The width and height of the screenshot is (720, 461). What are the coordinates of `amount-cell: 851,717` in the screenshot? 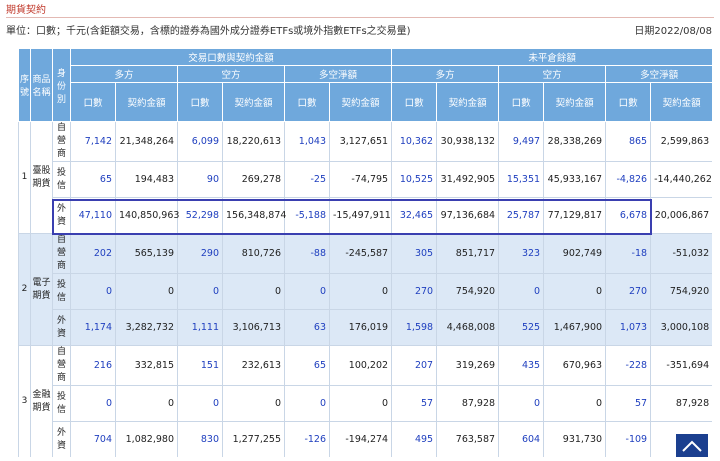 It's located at (468, 253).